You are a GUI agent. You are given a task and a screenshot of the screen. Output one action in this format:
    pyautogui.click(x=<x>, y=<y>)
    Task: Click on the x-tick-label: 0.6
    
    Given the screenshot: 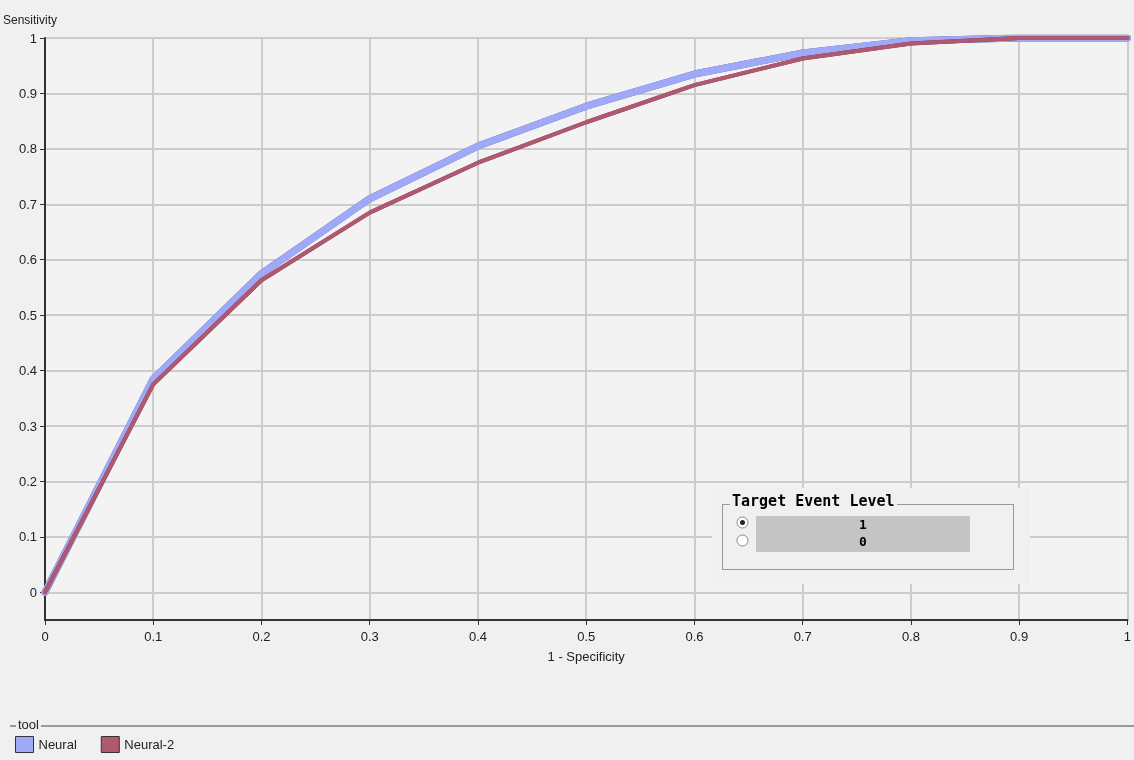 What is the action you would take?
    pyautogui.click(x=694, y=636)
    